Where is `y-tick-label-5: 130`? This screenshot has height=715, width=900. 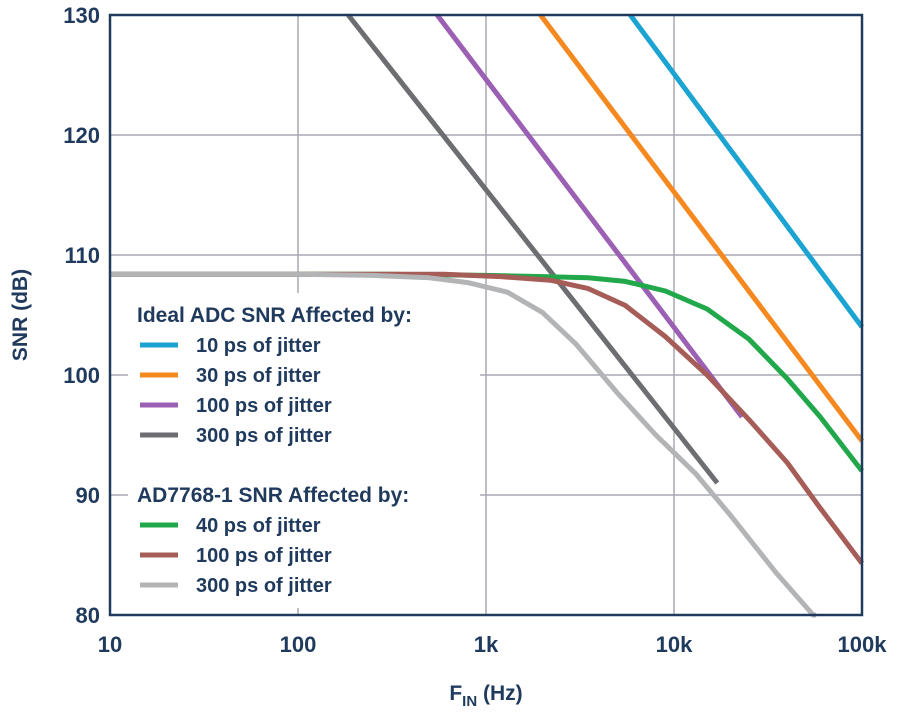
y-tick-label-5: 130 is located at coordinates (81, 15).